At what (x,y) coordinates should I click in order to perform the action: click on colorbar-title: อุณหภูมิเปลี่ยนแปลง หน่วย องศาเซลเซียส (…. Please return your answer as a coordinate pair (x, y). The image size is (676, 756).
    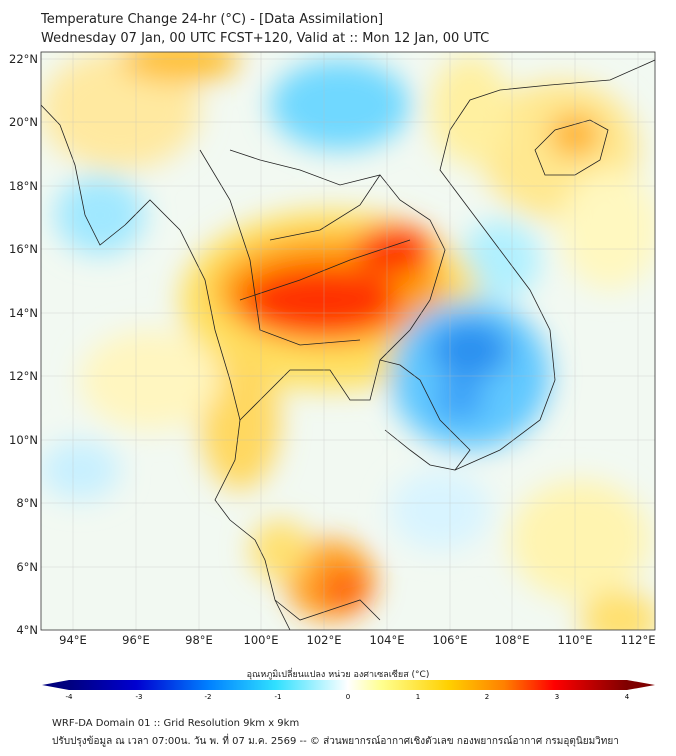
    Looking at the image, I should click on (338, 675).